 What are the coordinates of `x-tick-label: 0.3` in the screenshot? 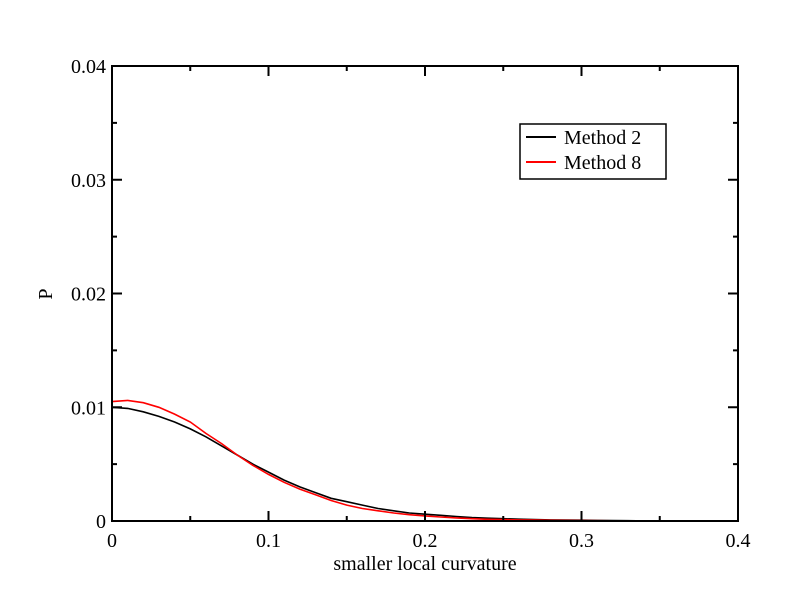 It's located at (581, 541).